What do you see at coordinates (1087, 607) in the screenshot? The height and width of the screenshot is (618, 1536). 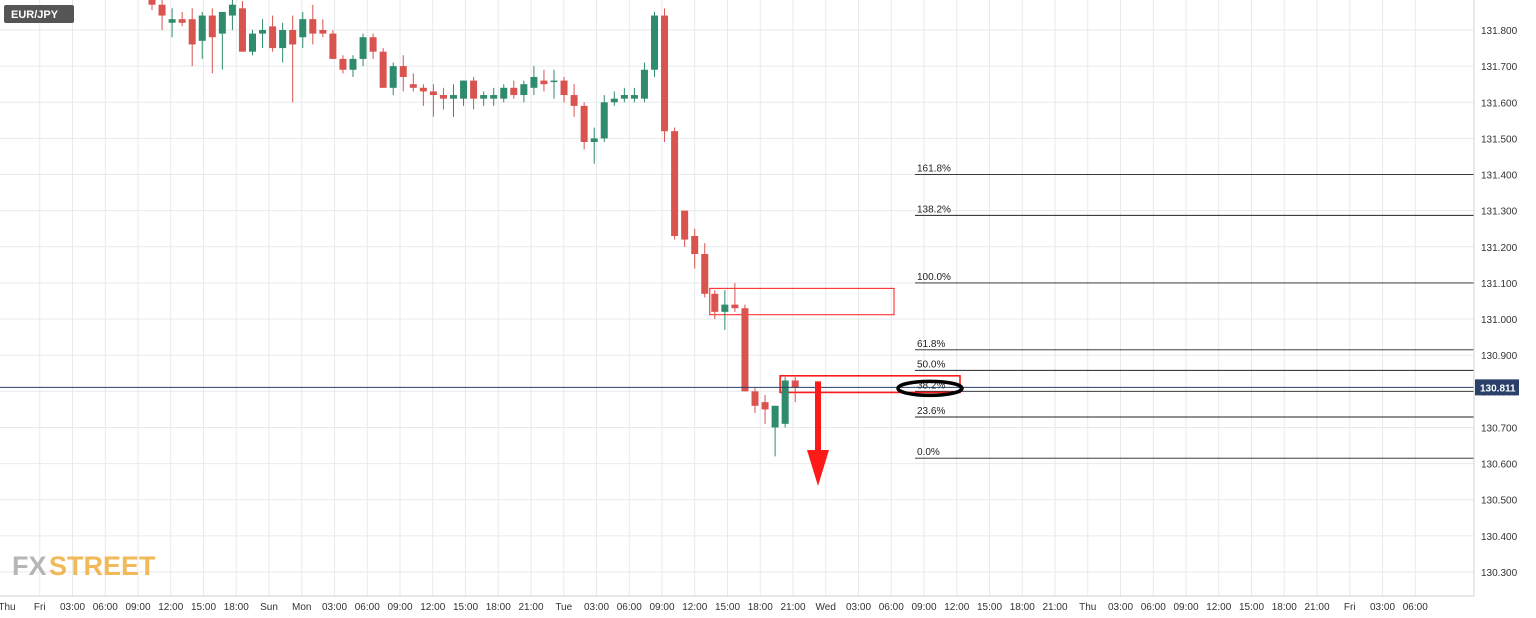 I see `time-tick-label: Thu` at bounding box center [1087, 607].